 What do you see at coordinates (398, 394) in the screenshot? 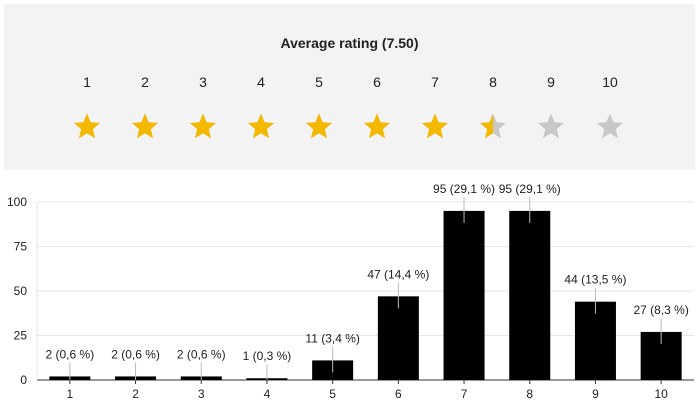
I see `x-tick-label: 6` at bounding box center [398, 394].